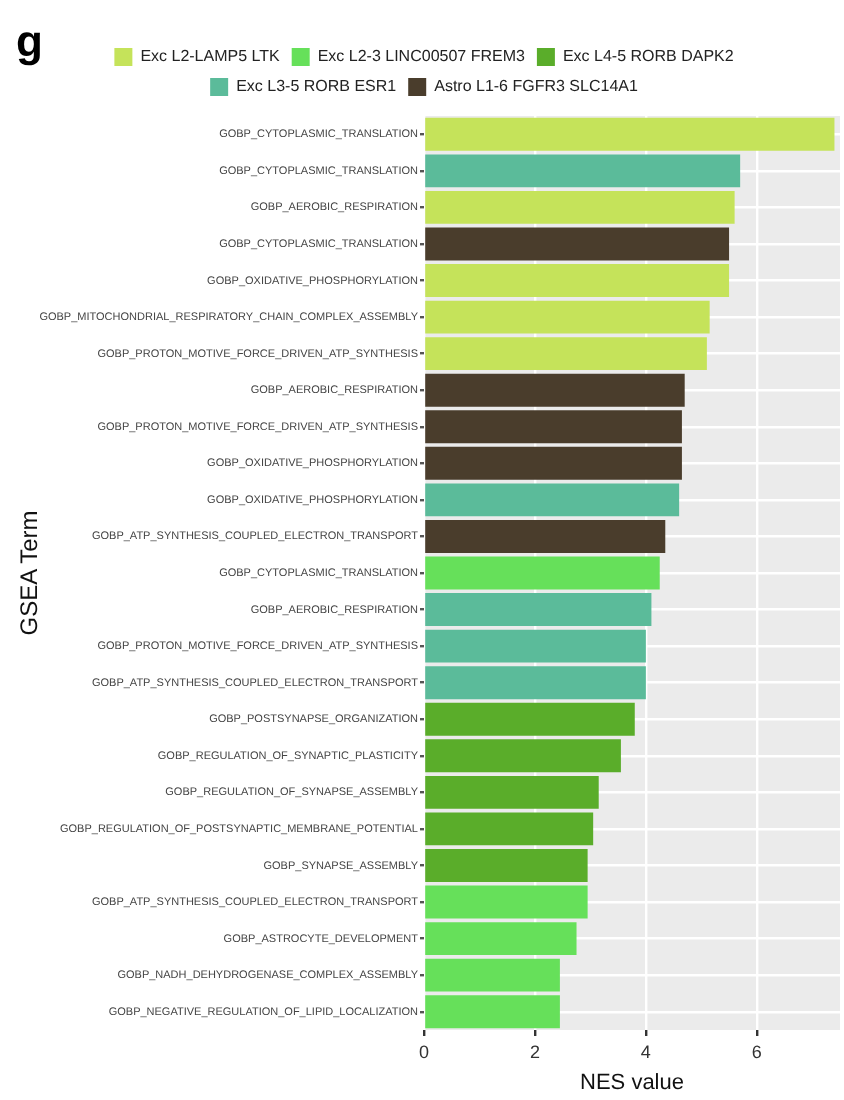 The image size is (844, 1100). I want to click on text: g, so click(29, 42).